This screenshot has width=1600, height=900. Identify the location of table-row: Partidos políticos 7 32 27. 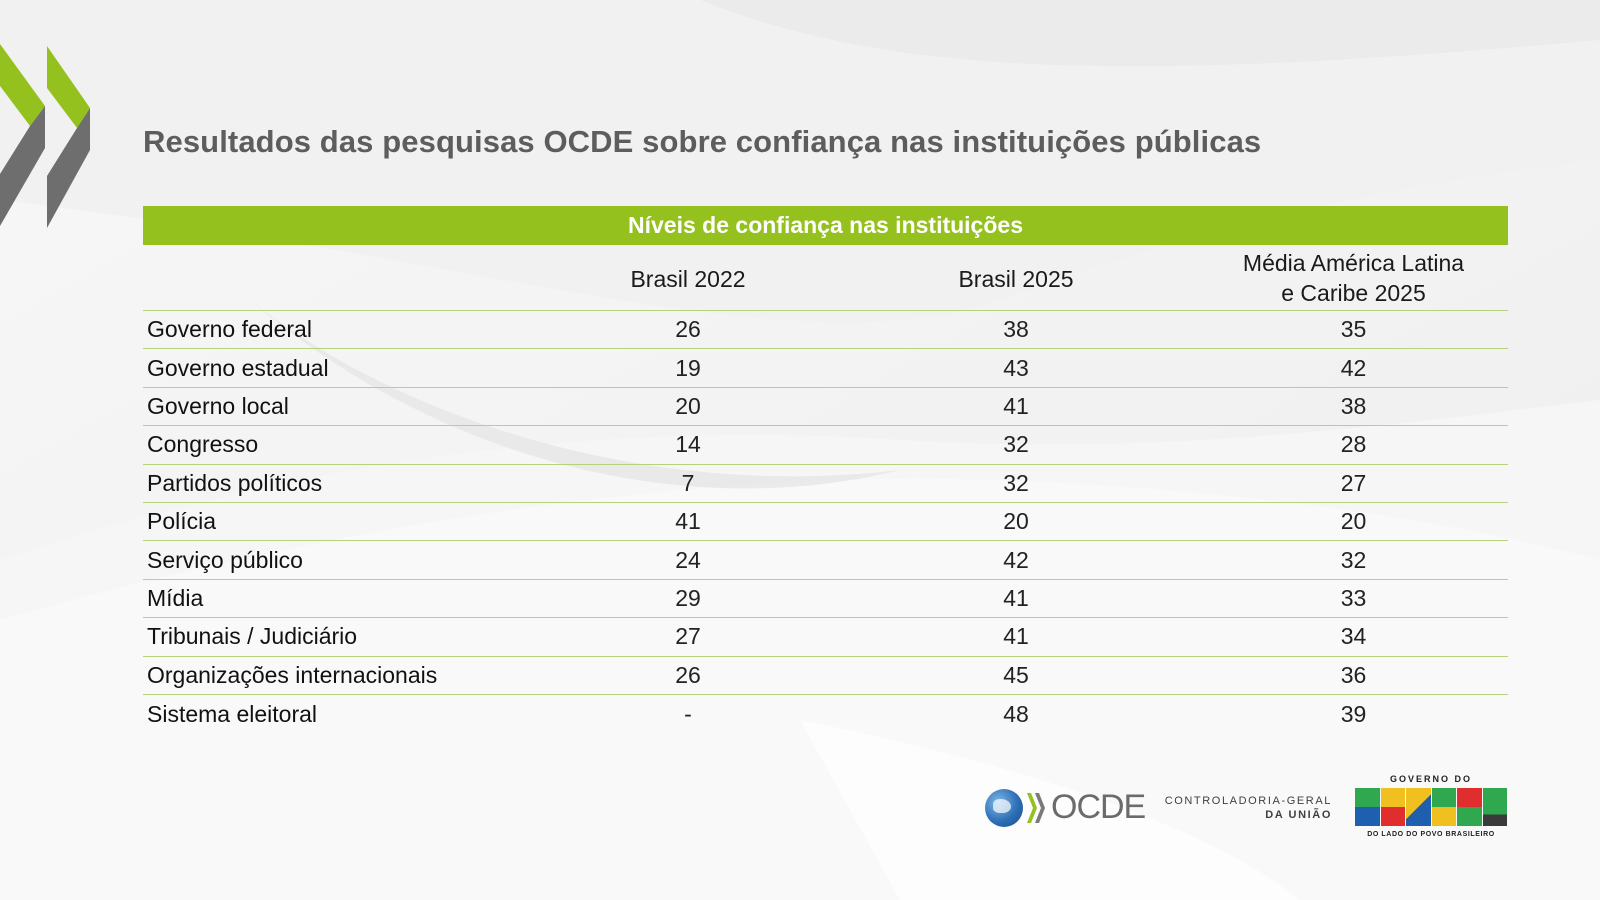
(825, 484).